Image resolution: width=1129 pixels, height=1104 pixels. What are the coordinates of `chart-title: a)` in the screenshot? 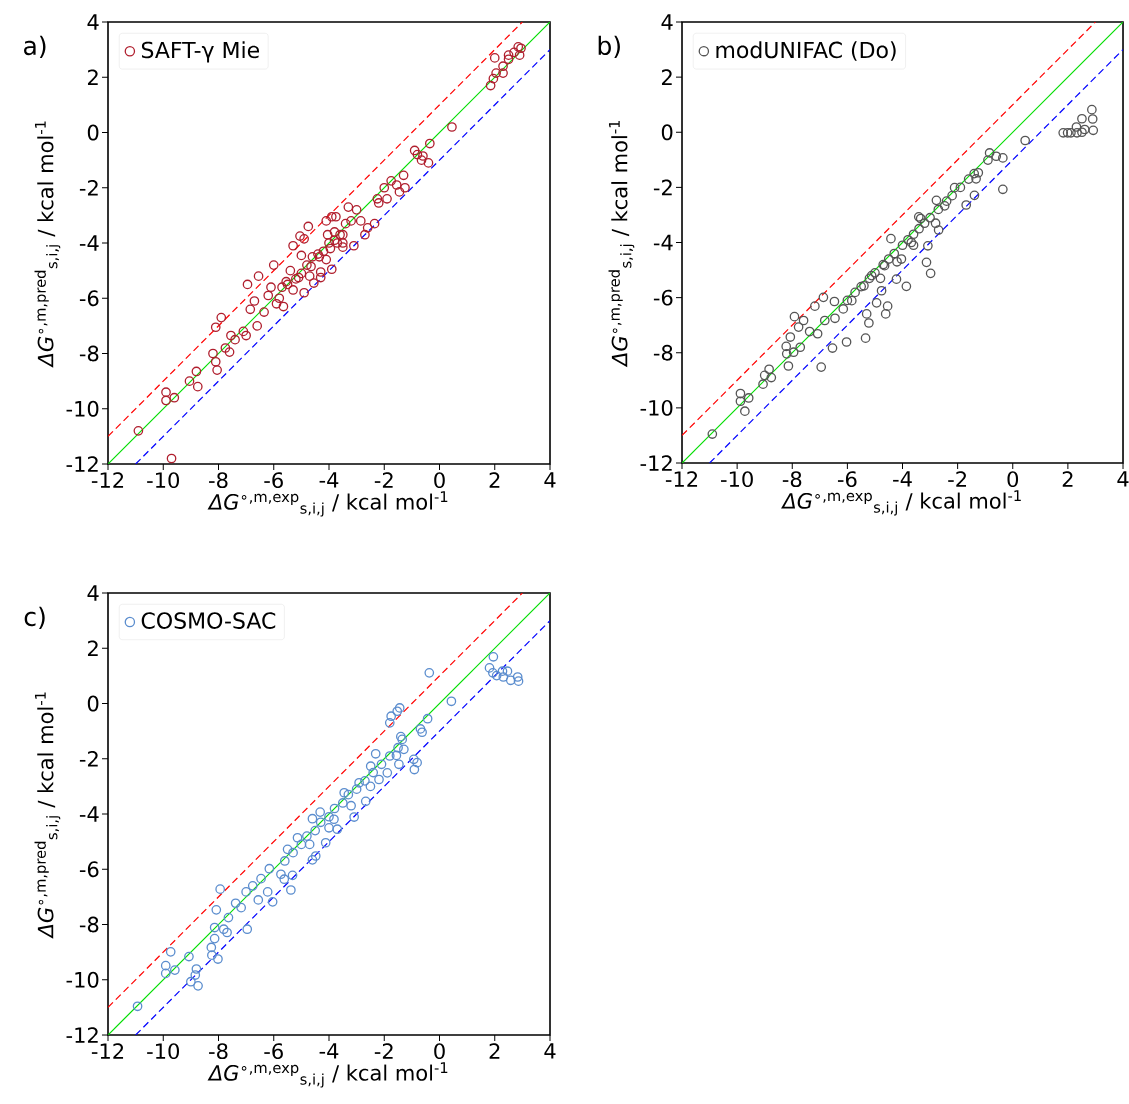 It's located at (35, 47).